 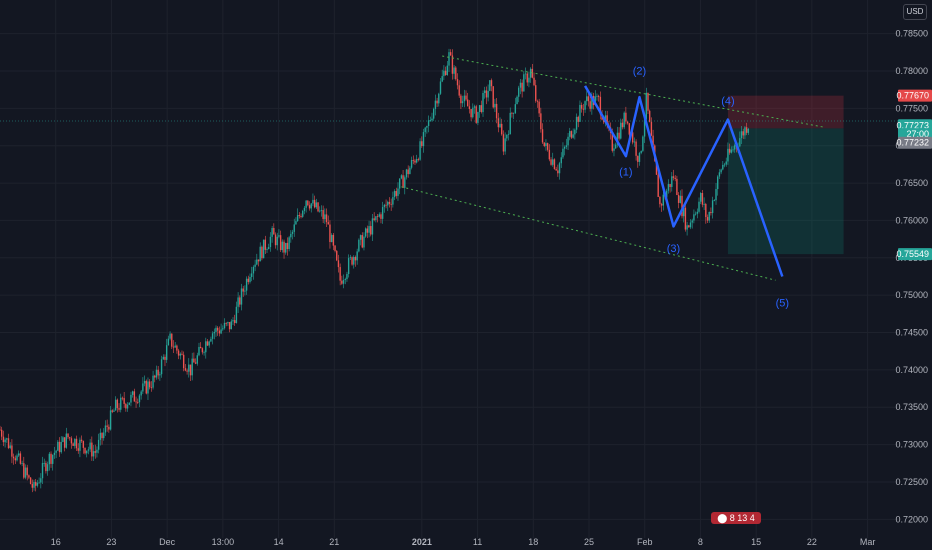 I want to click on channel-lower-line, so click(x=588, y=233).